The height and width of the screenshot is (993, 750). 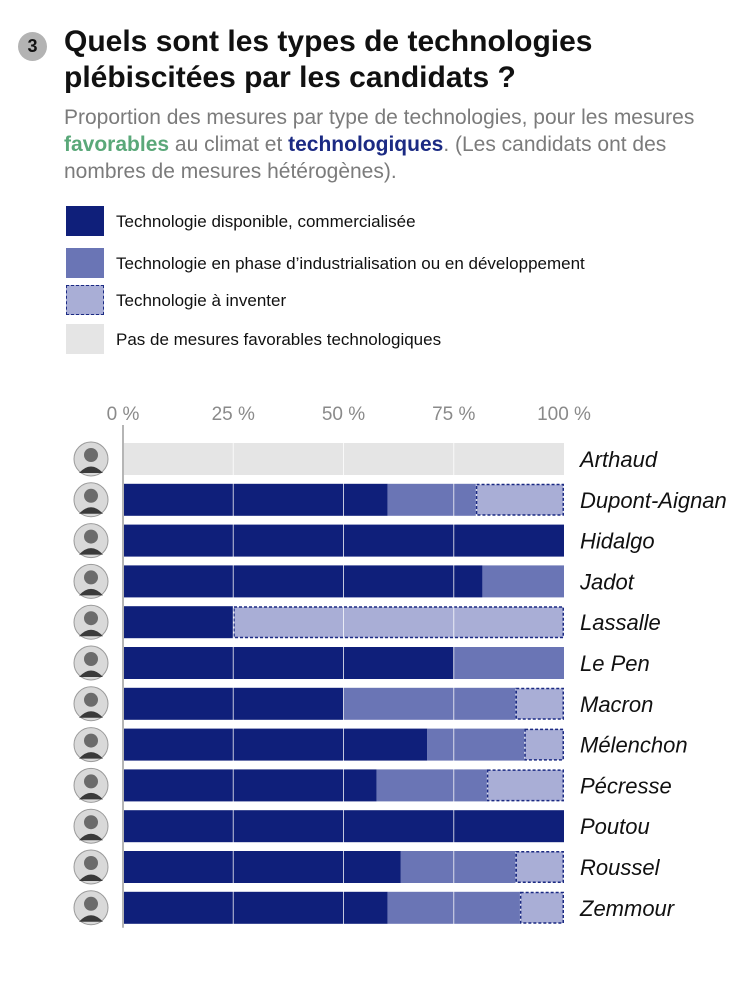 I want to click on legend-label: Technologie à inventer, so click(x=201, y=300).